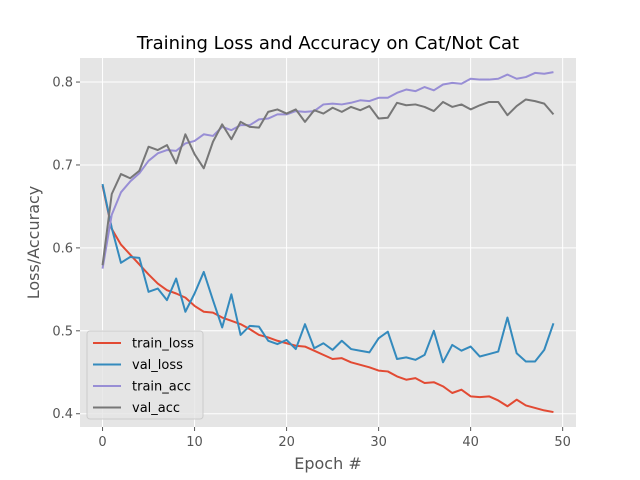 This screenshot has width=640, height=480. I want to click on legend-box, so click(145, 375).